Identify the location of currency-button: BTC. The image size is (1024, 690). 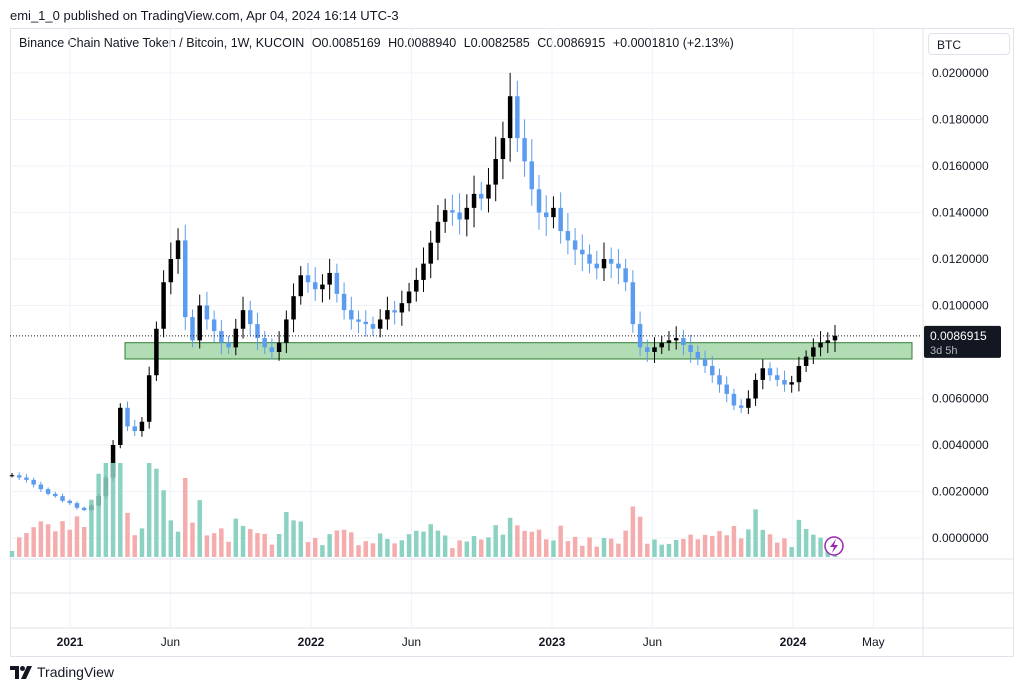
(969, 44).